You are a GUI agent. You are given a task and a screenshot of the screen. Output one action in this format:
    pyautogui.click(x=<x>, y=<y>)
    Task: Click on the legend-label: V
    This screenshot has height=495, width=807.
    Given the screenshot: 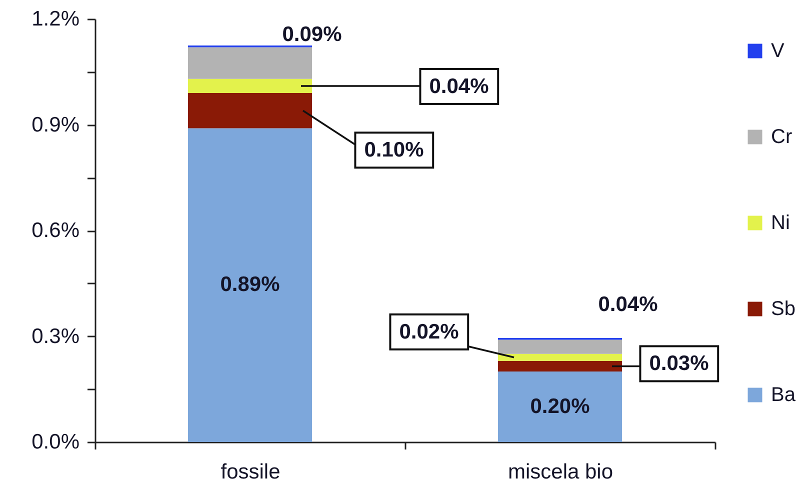 What is the action you would take?
    pyautogui.click(x=778, y=51)
    